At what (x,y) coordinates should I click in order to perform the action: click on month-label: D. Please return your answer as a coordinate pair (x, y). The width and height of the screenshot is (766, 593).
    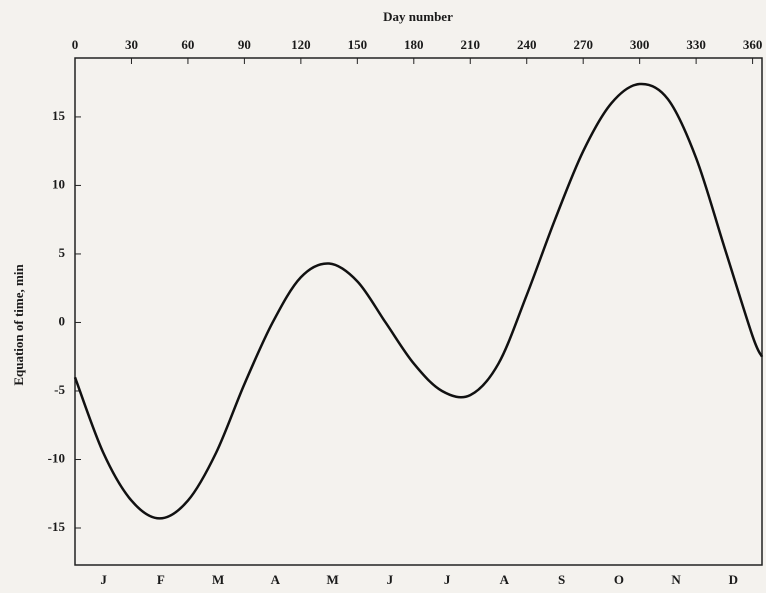
    Looking at the image, I should click on (733, 579).